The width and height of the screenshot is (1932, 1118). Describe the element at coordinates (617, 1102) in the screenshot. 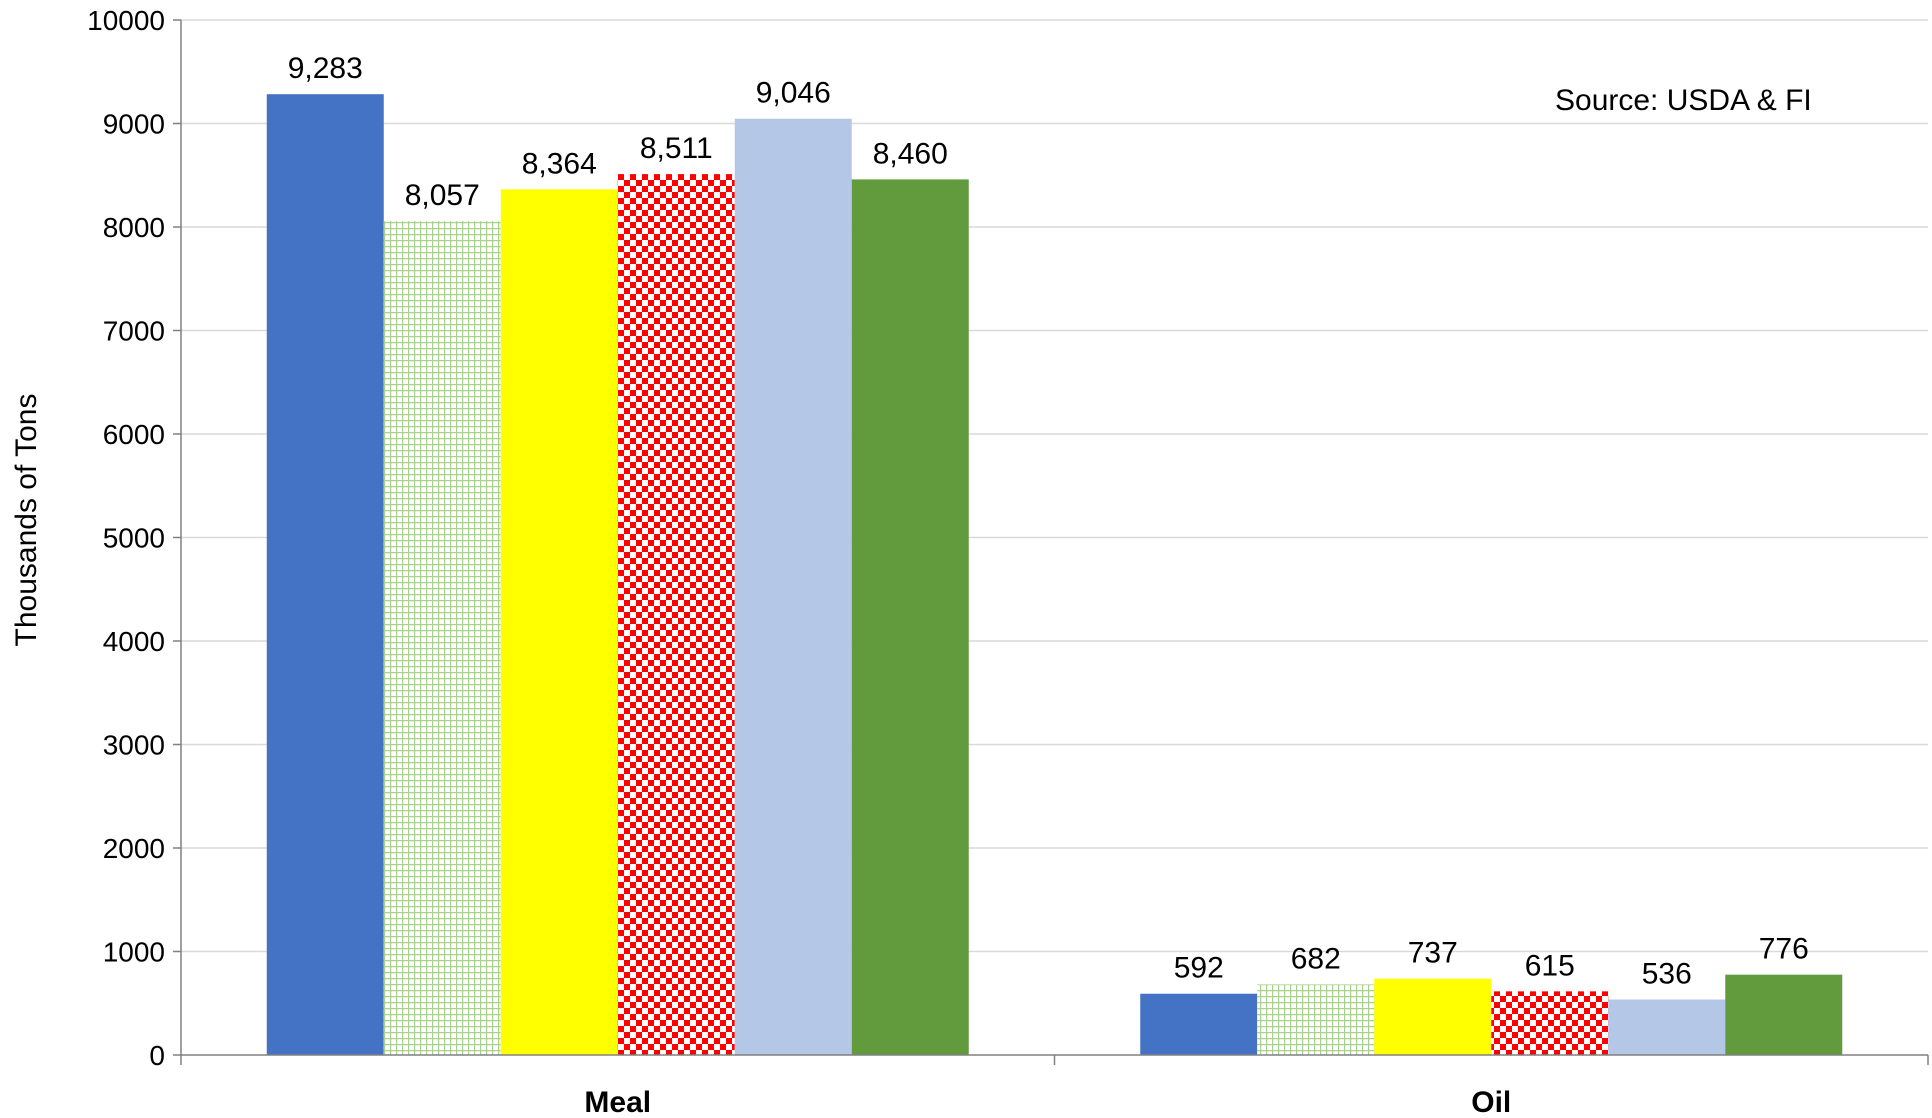

I see `category-label: Meal` at that location.